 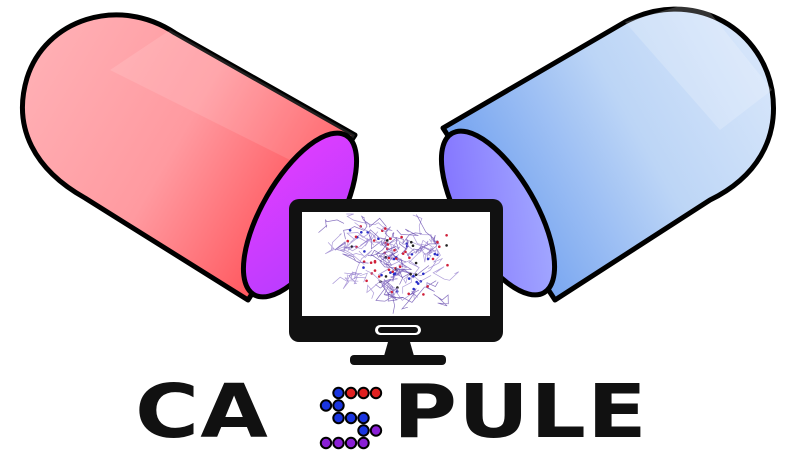 I want to click on protein-structure-icon, so click(x=388, y=263).